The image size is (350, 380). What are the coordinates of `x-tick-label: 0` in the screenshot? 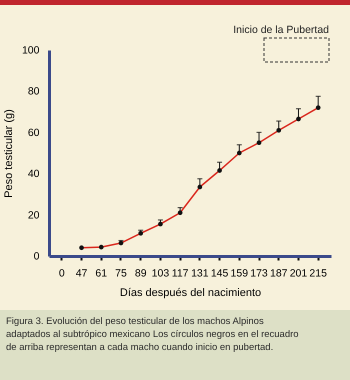 It's located at (61, 274).